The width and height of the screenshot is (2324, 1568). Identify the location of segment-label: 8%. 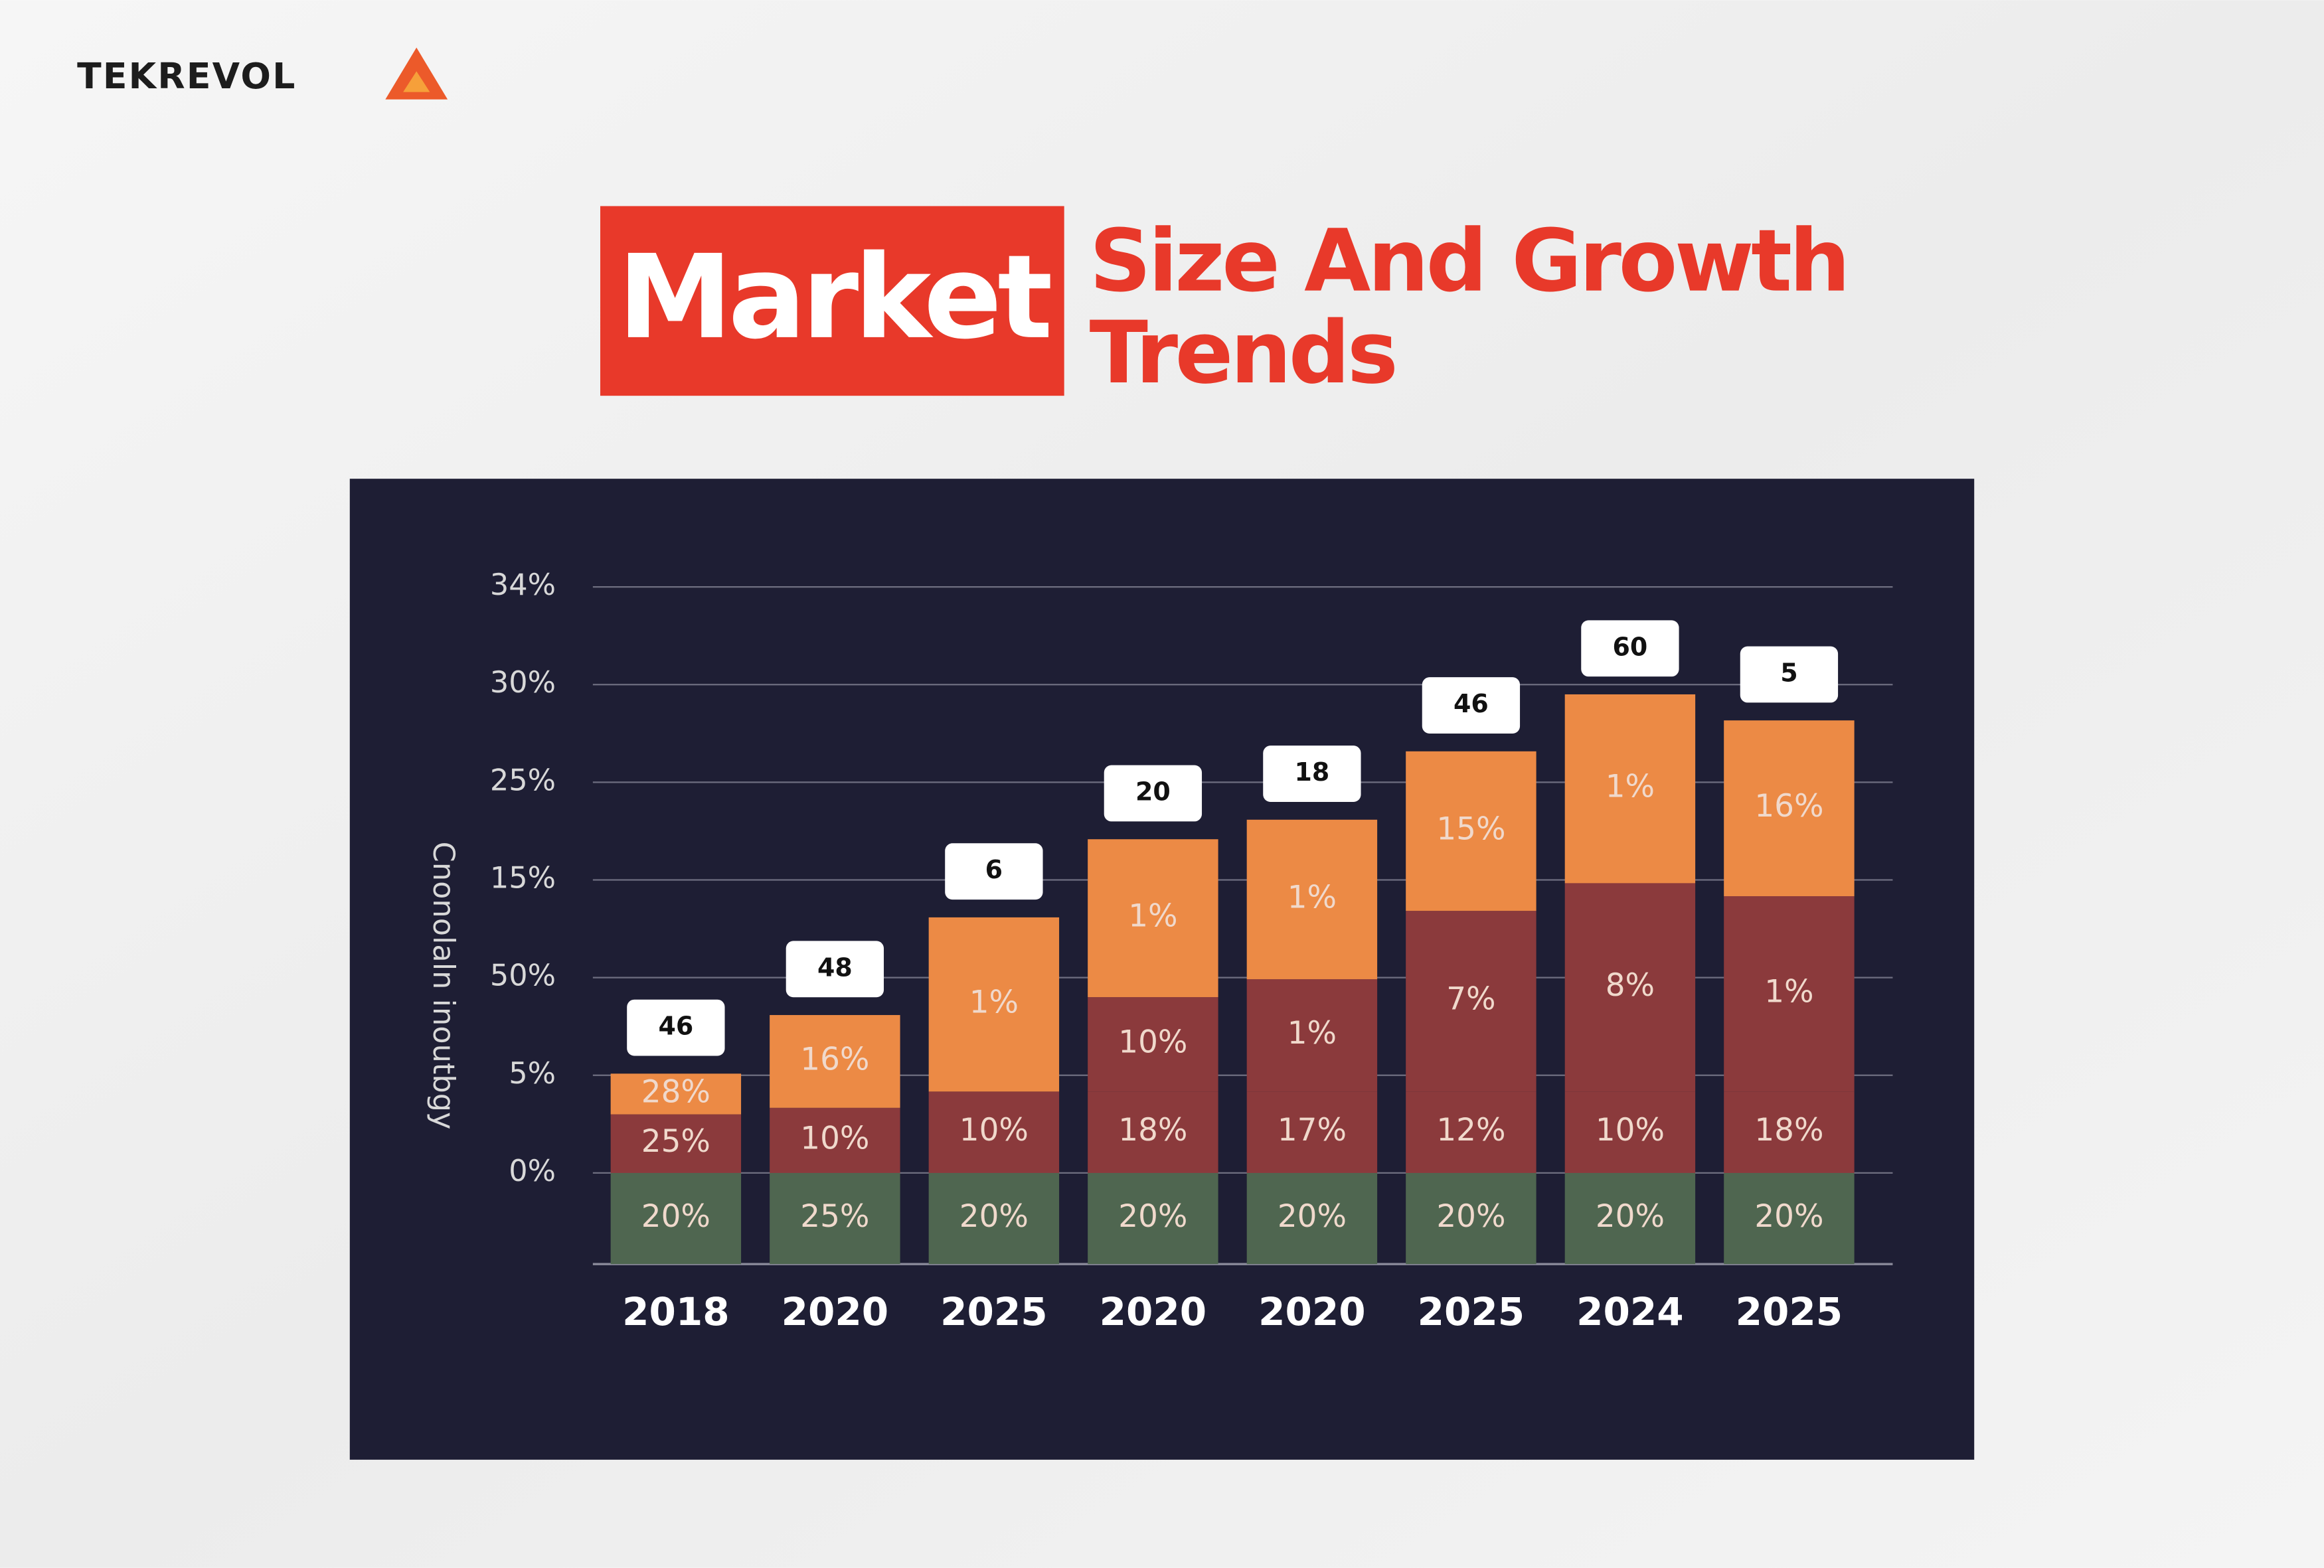
(1630, 986).